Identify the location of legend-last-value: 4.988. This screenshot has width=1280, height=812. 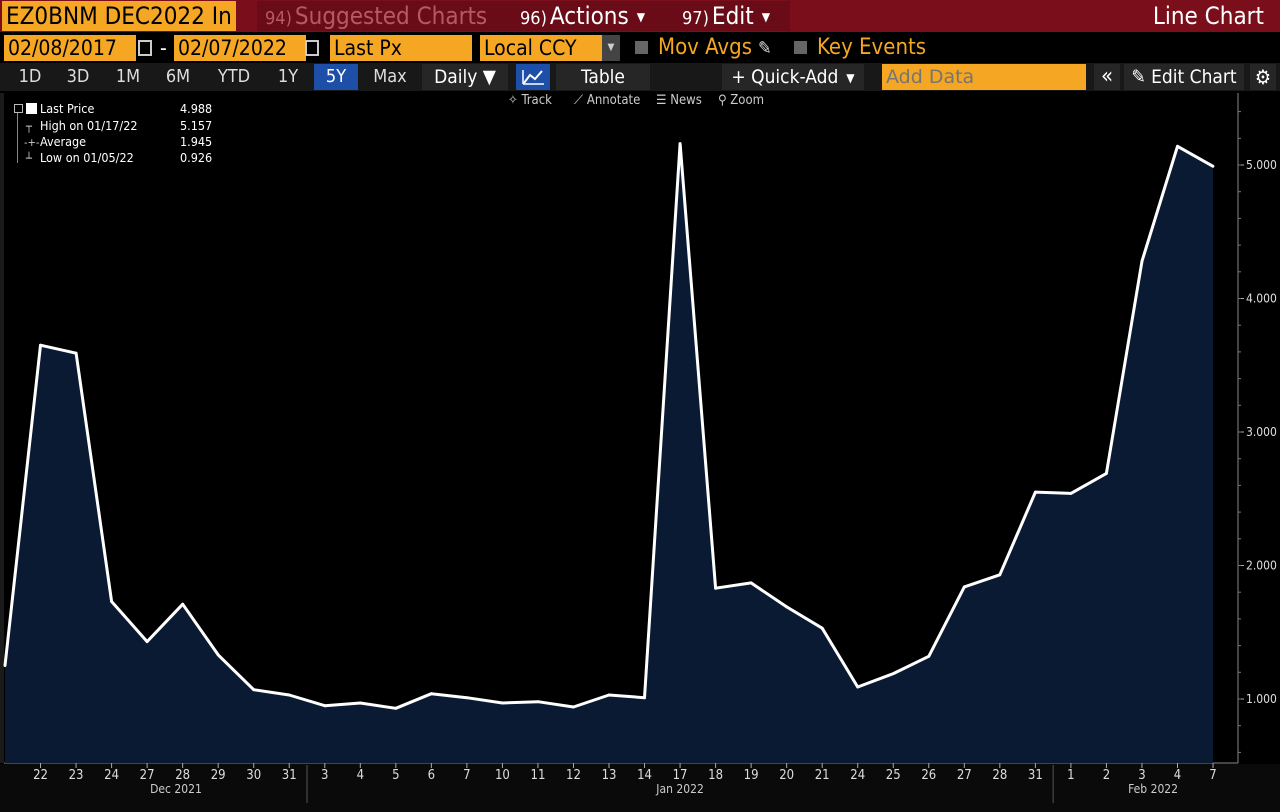
(196, 108).